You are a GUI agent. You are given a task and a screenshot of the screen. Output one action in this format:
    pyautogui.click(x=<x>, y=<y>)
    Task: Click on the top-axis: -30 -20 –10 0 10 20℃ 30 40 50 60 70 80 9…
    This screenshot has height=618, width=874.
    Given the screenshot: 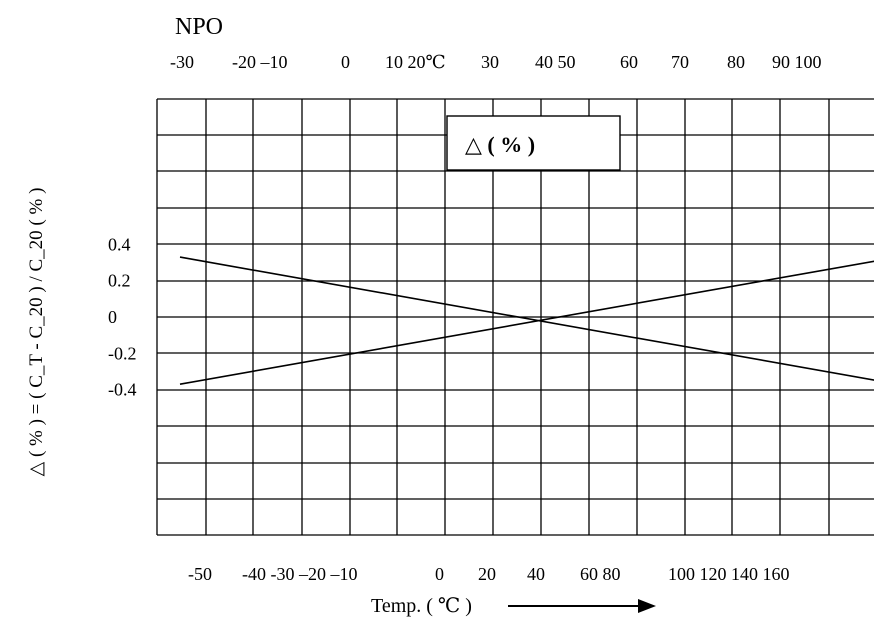 What is the action you would take?
    pyautogui.click(x=496, y=62)
    